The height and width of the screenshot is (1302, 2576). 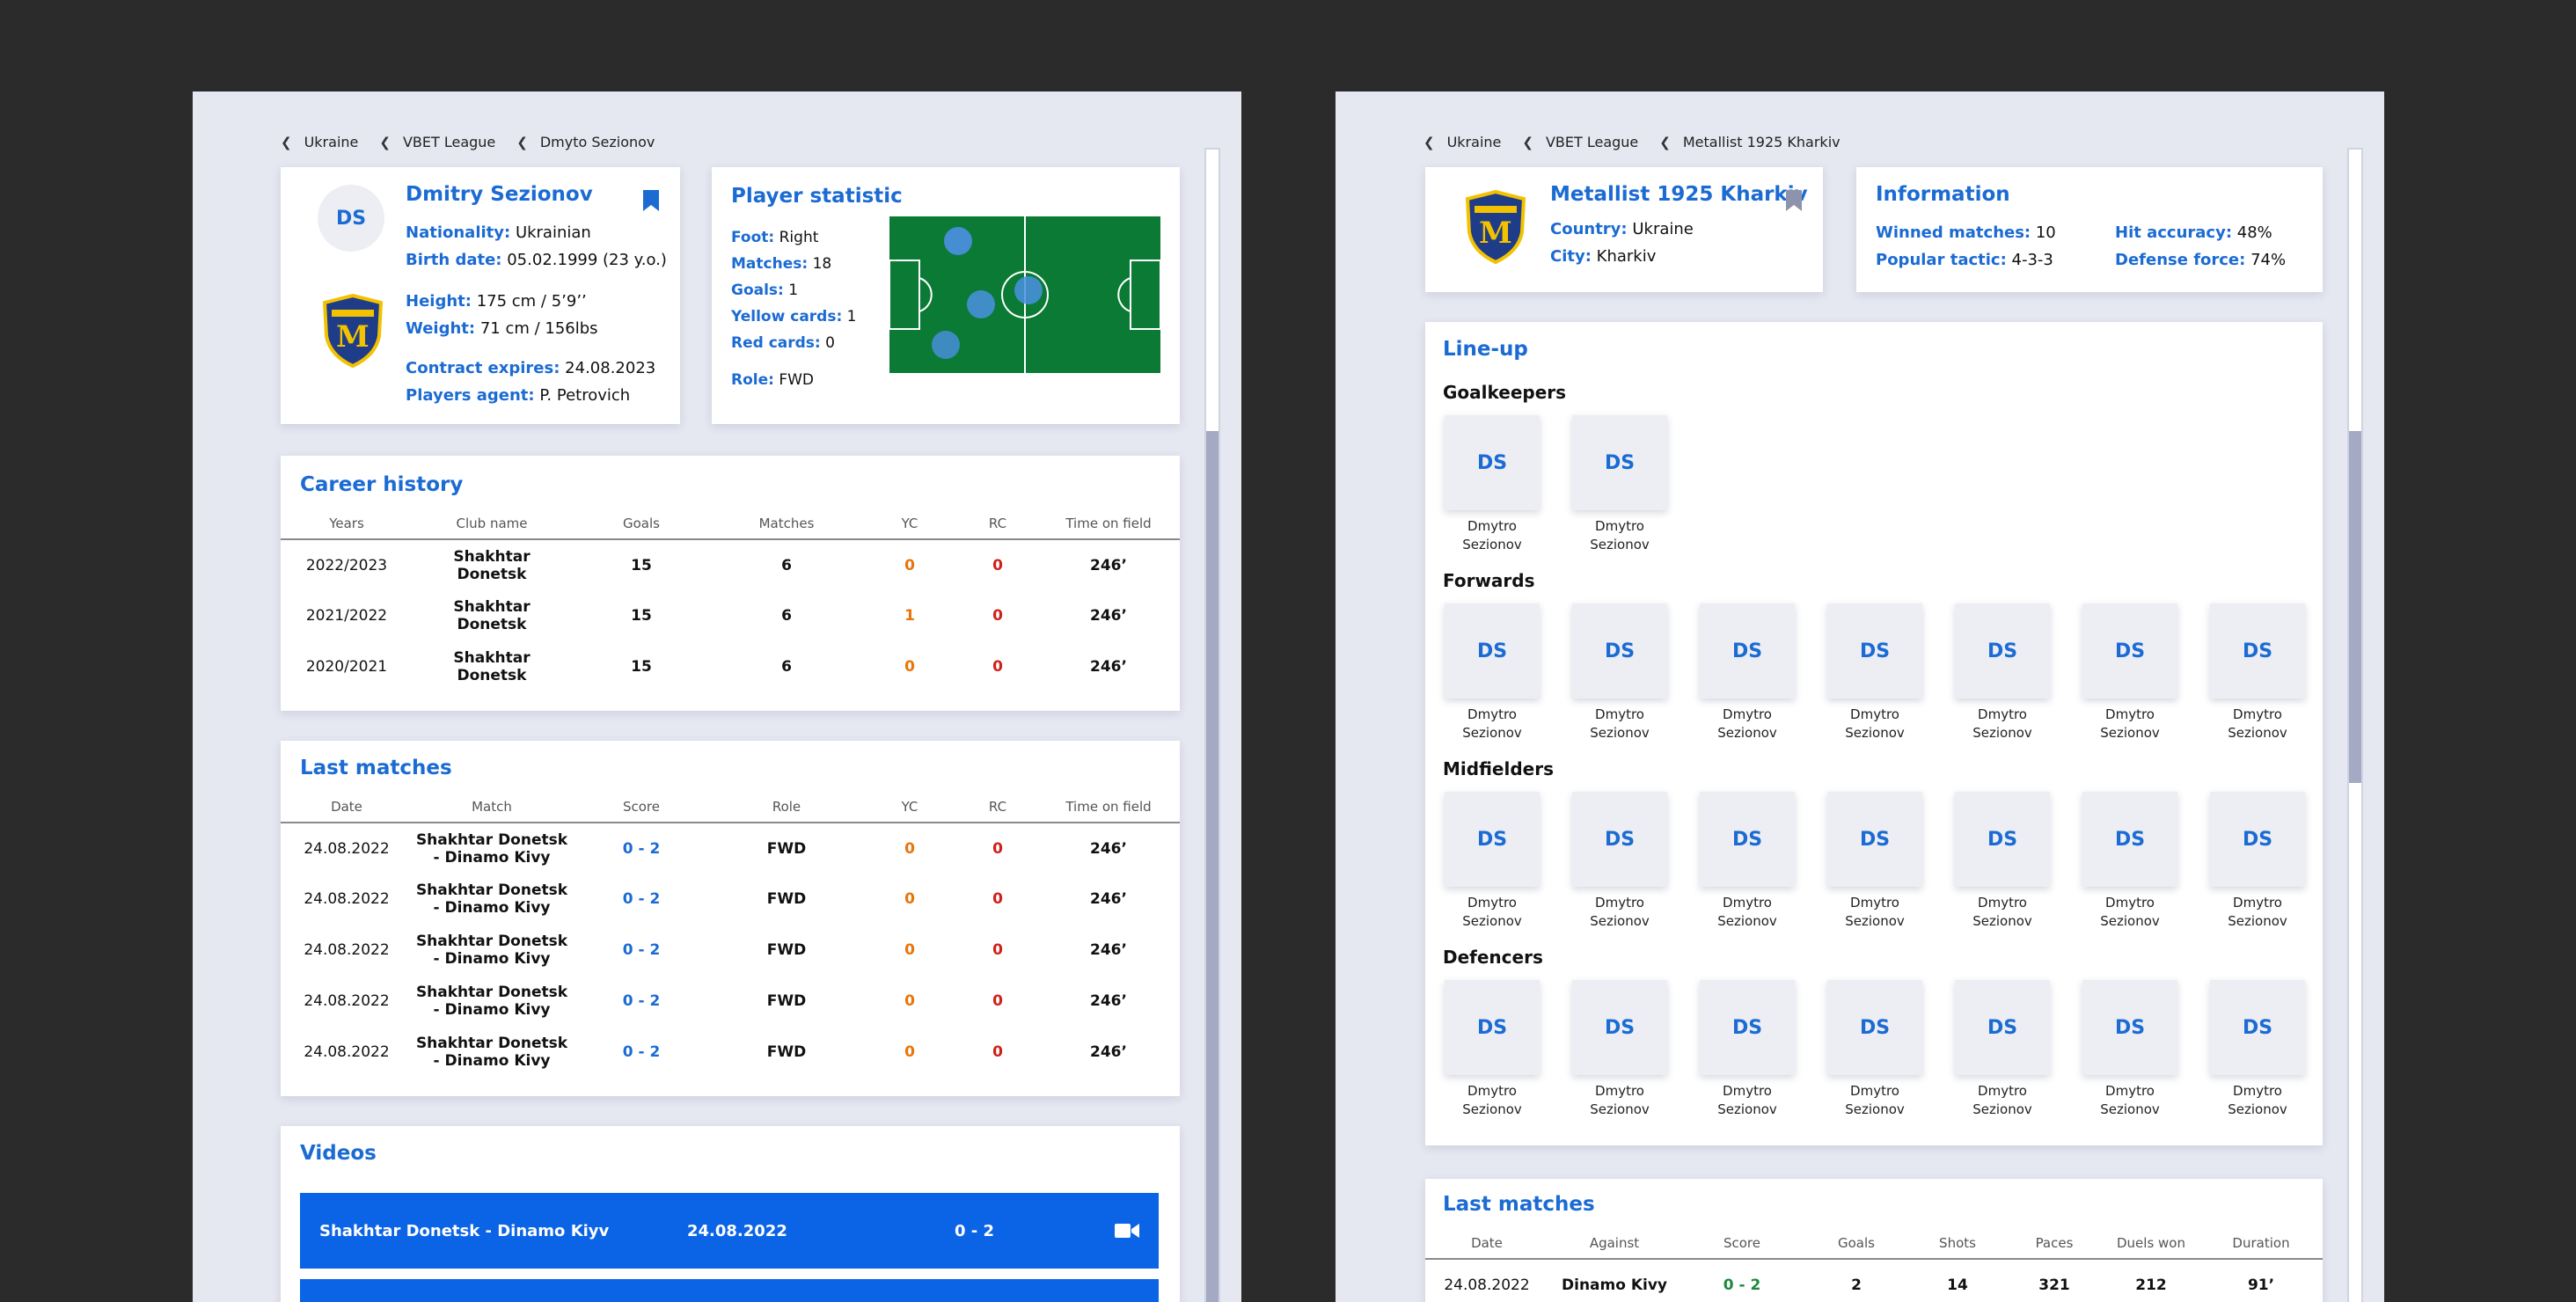 What do you see at coordinates (492, 808) in the screenshot?
I see `col-header: Match` at bounding box center [492, 808].